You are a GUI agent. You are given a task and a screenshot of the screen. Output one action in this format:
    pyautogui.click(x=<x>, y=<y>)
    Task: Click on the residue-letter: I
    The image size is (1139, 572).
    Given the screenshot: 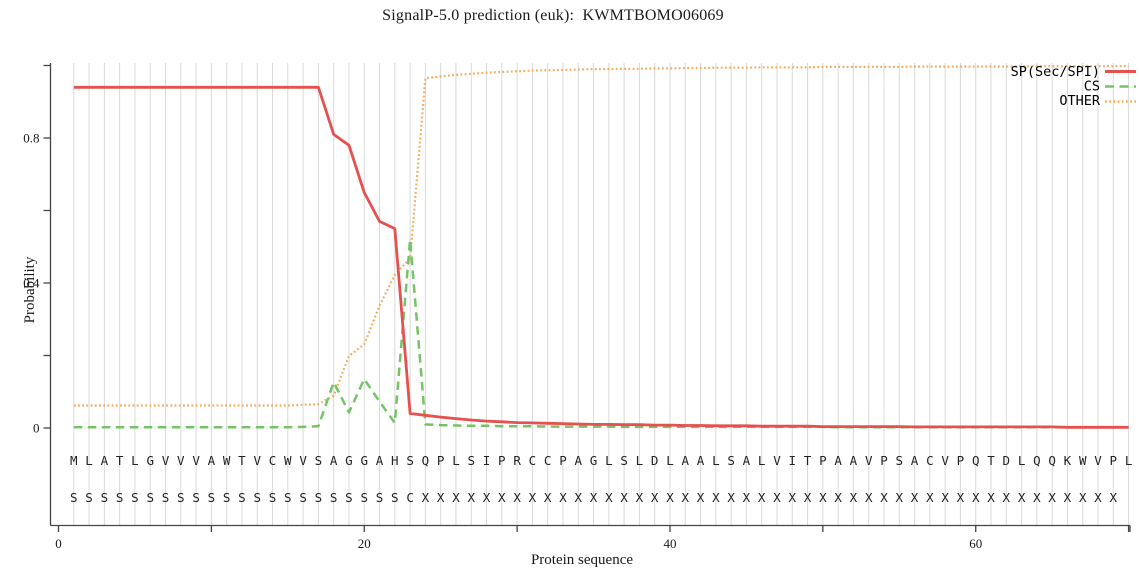 What is the action you would take?
    pyautogui.click(x=793, y=460)
    